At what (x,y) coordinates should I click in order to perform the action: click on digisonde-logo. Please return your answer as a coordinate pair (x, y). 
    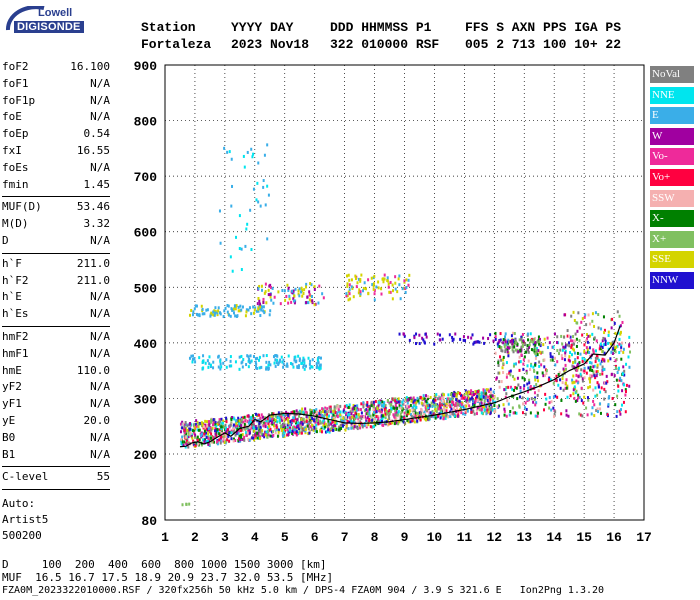
    Looking at the image, I should click on (39, 23).